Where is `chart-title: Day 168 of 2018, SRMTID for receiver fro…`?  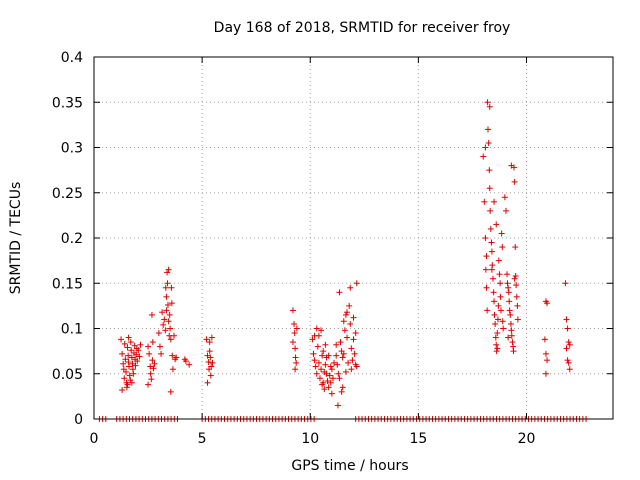 chart-title: Day 168 of 2018, SRMTID for receiver fro… is located at coordinates (362, 28).